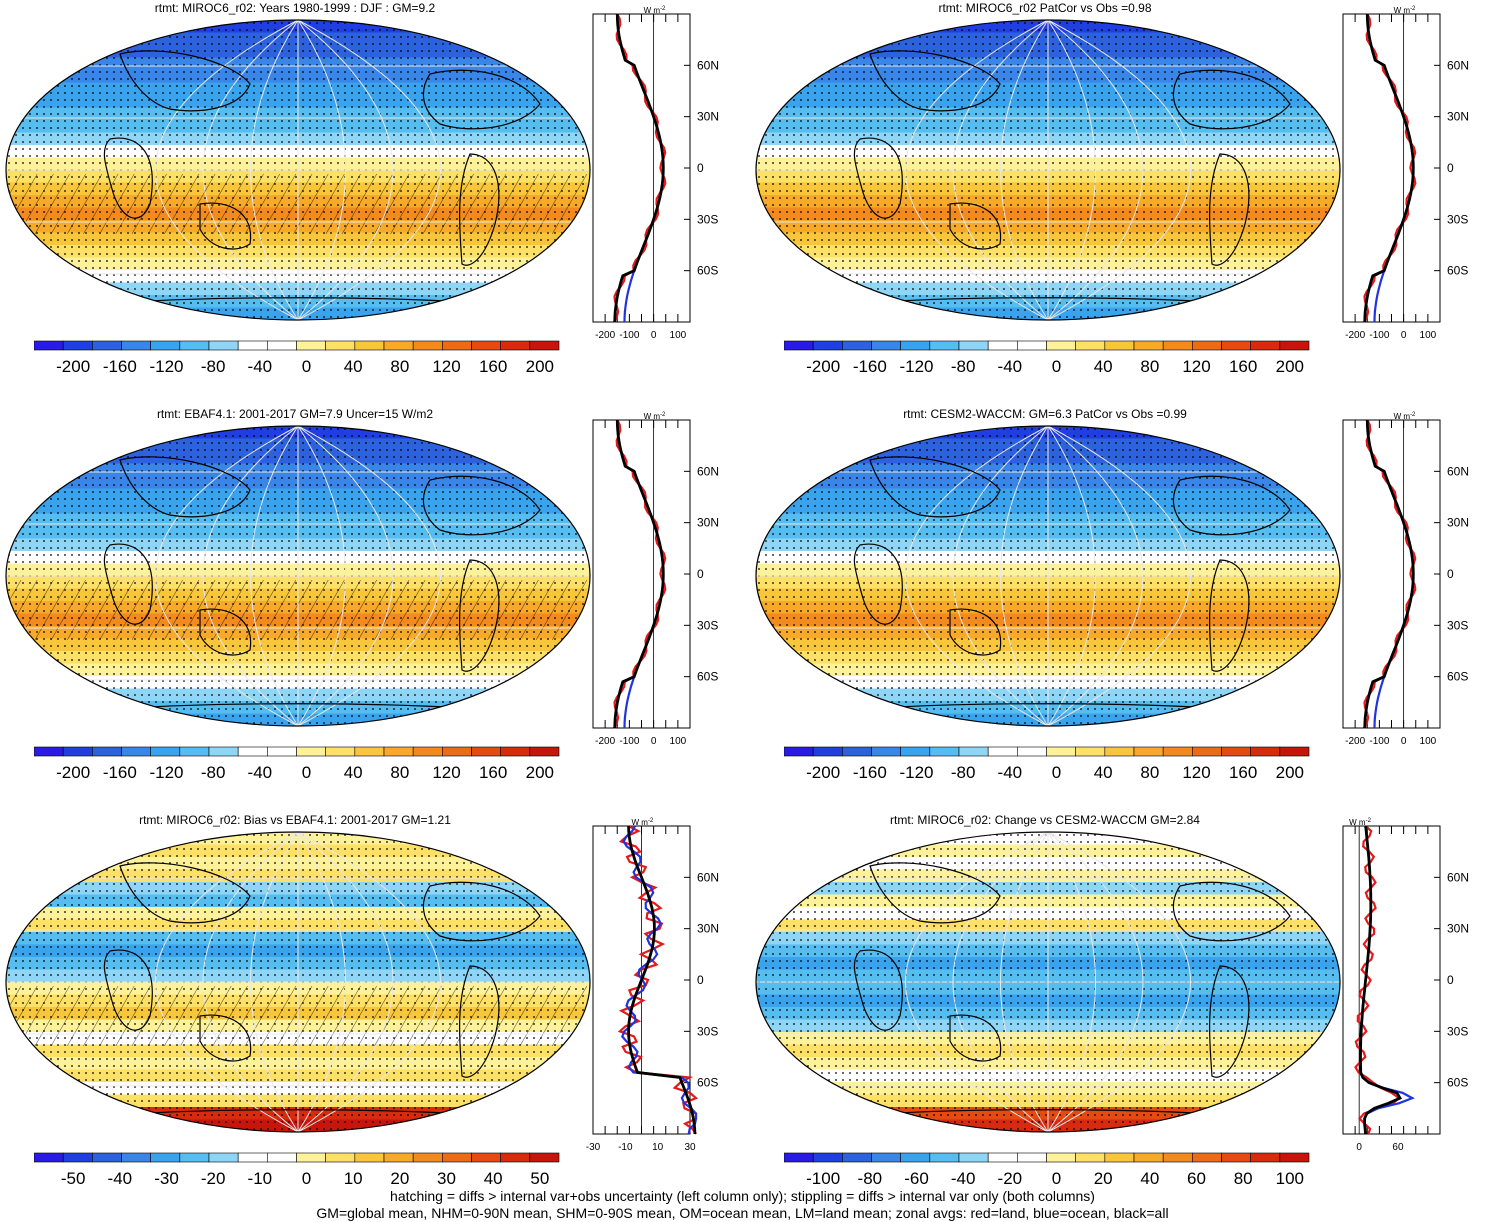  Describe the element at coordinates (658, 1147) in the screenshot. I see `zonal-x-tick-label: 10` at that location.